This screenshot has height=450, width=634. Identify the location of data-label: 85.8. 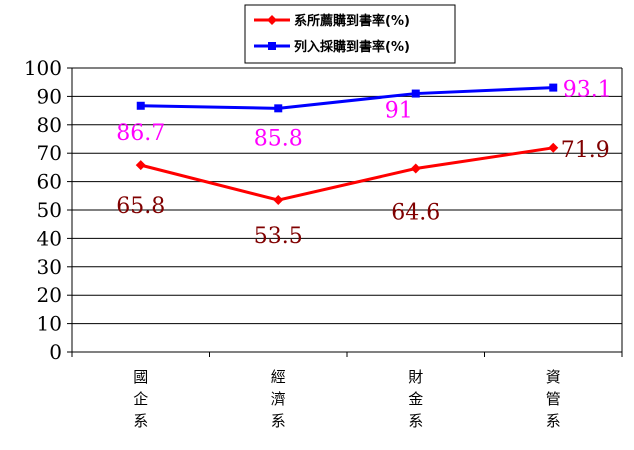
(278, 138).